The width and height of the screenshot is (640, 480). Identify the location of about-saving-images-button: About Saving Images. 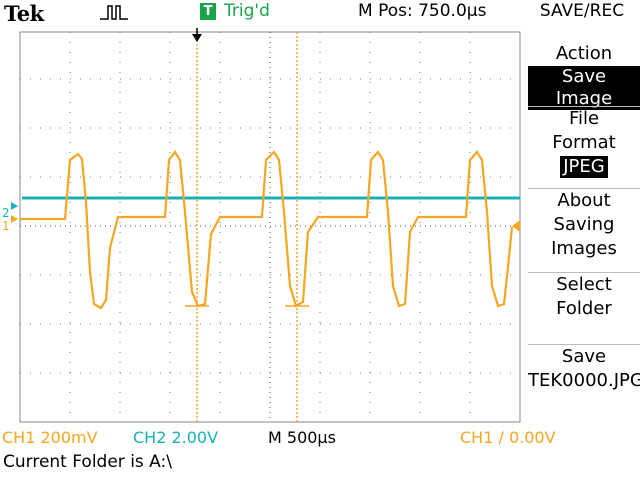
(584, 224).